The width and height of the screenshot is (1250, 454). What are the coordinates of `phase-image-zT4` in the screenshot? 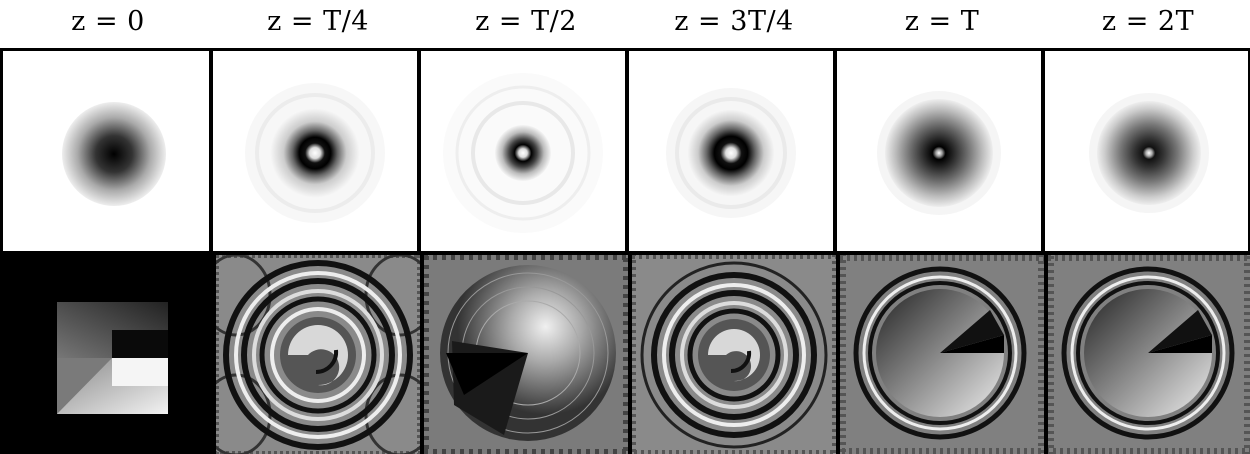 It's located at (318, 354).